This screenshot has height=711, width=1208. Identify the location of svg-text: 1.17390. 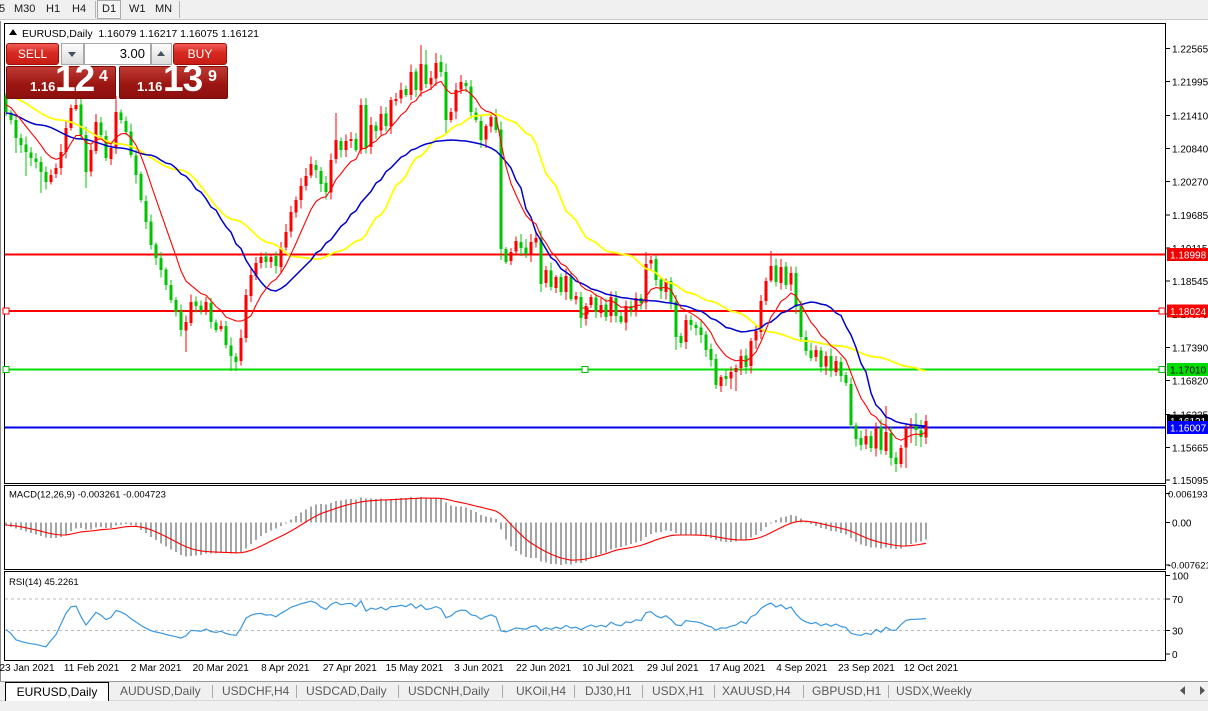
(1190, 349).